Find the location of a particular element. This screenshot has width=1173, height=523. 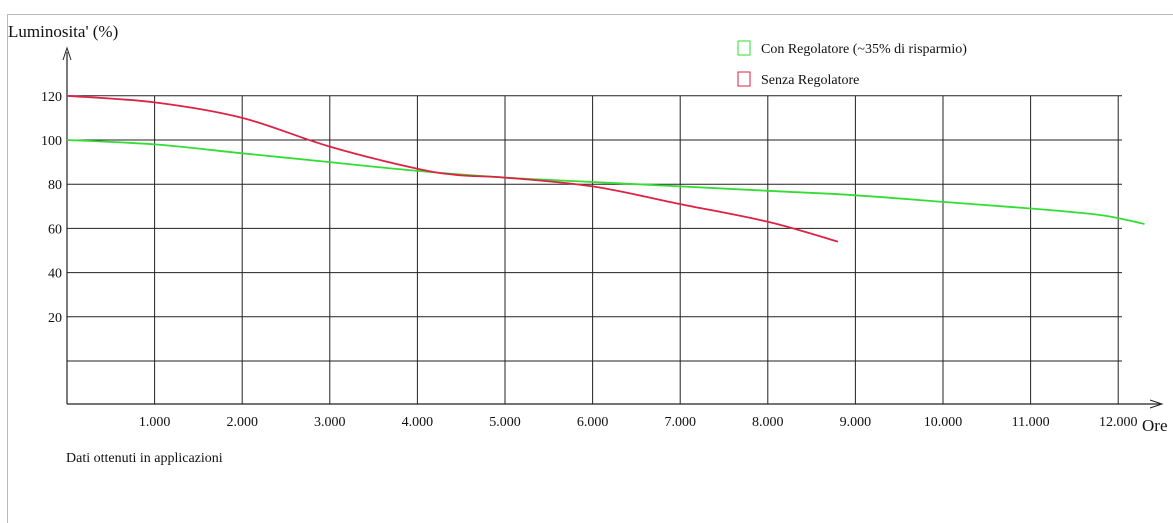

x-tick-label-12: 12.000 is located at coordinates (1118, 422).